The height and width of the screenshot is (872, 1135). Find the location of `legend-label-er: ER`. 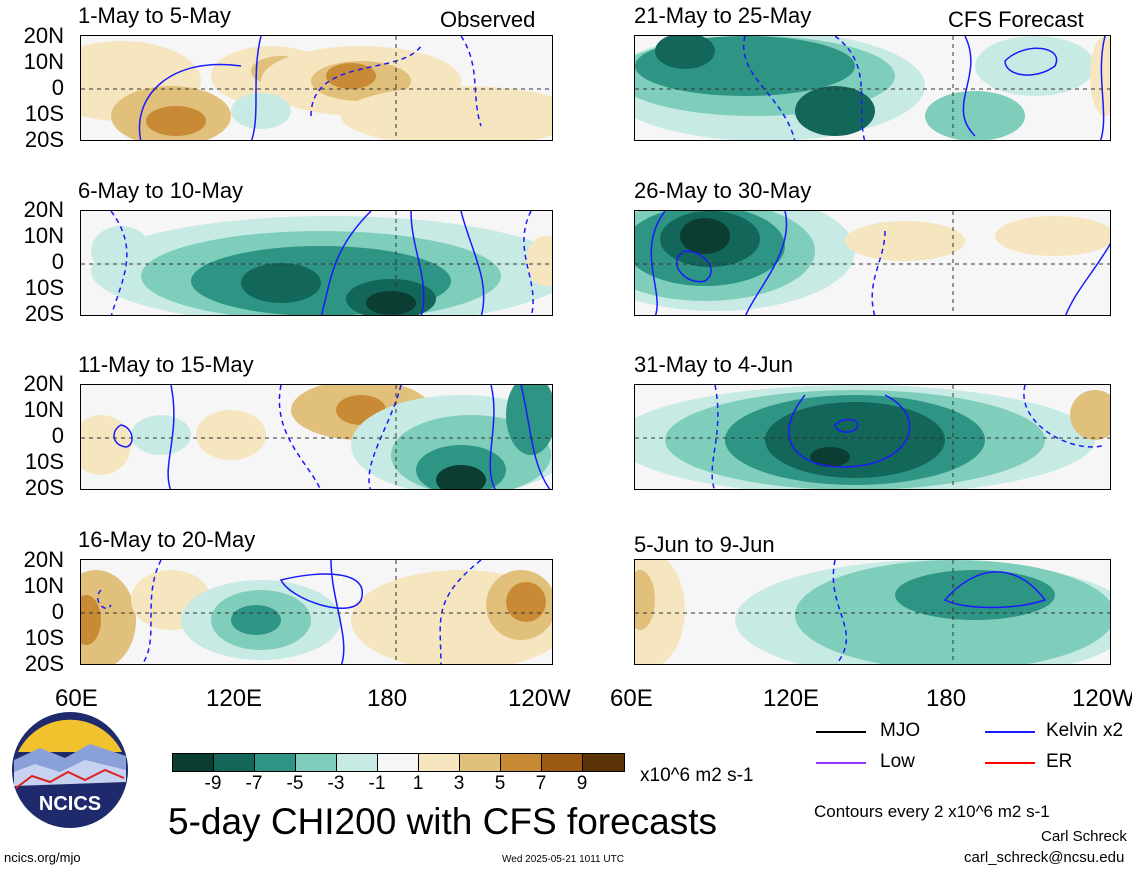

legend-label-er: ER is located at coordinates (1059, 761).